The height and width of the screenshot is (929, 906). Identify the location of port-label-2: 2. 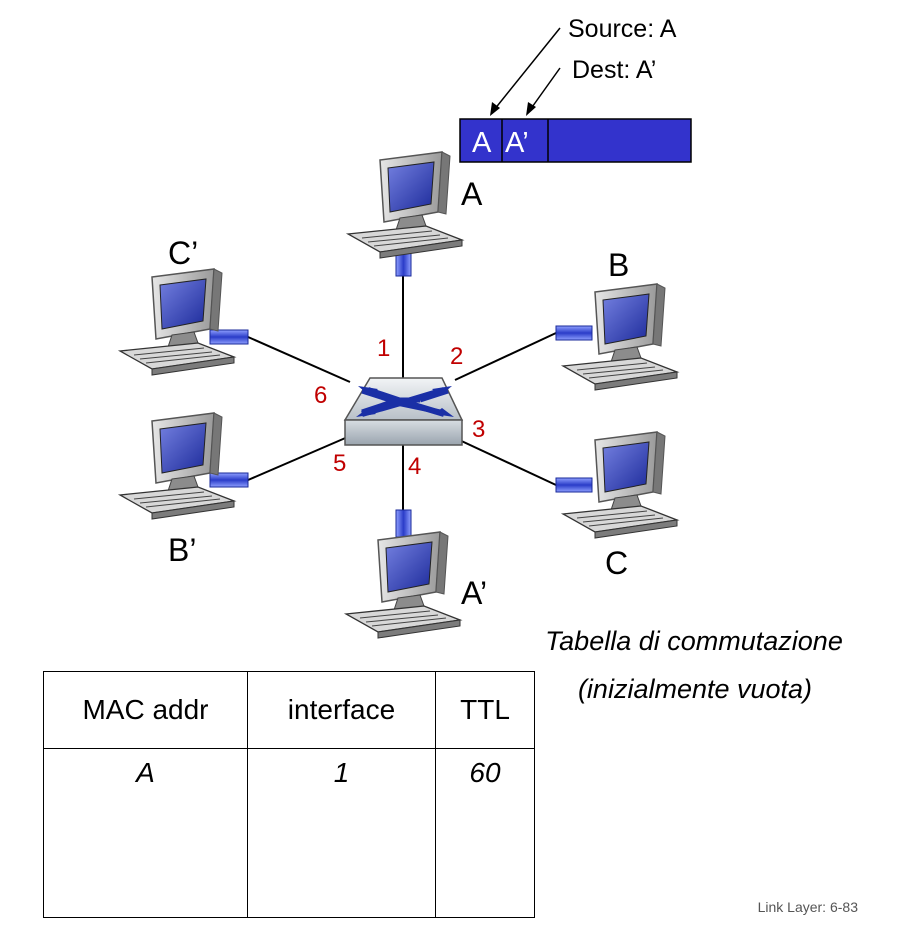
(456, 356).